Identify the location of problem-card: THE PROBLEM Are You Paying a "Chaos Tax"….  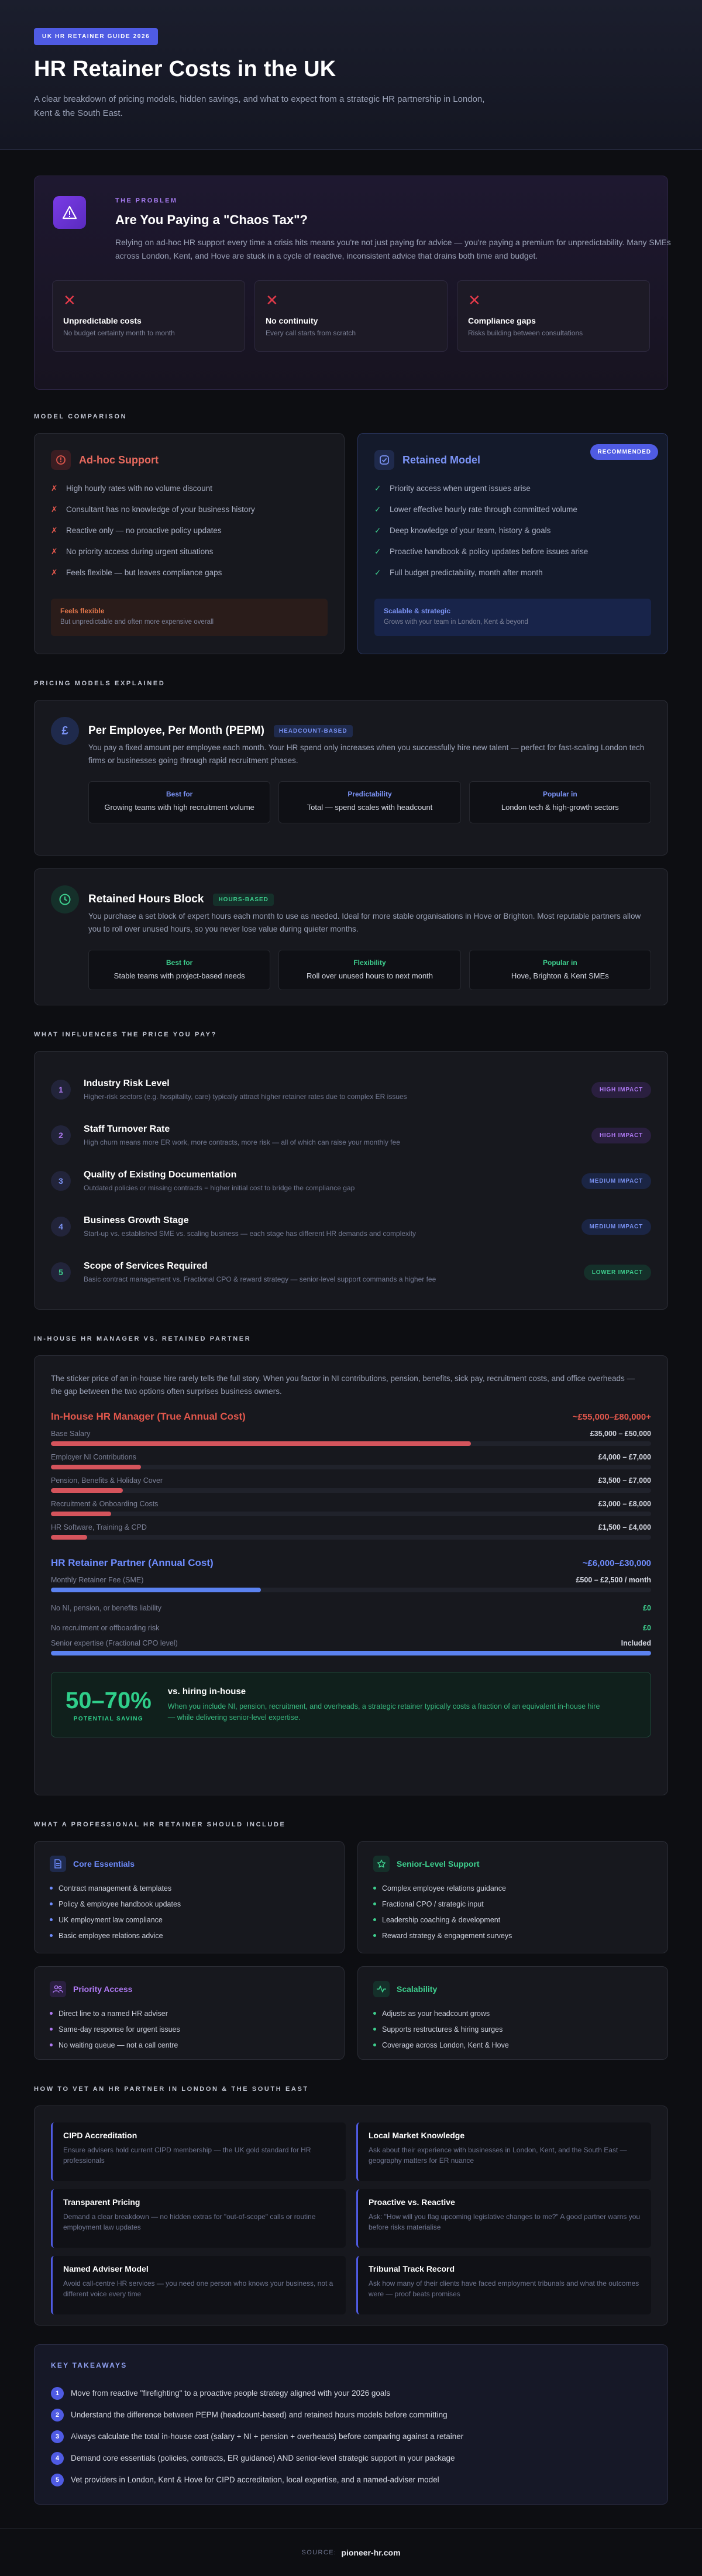
(352, 283).